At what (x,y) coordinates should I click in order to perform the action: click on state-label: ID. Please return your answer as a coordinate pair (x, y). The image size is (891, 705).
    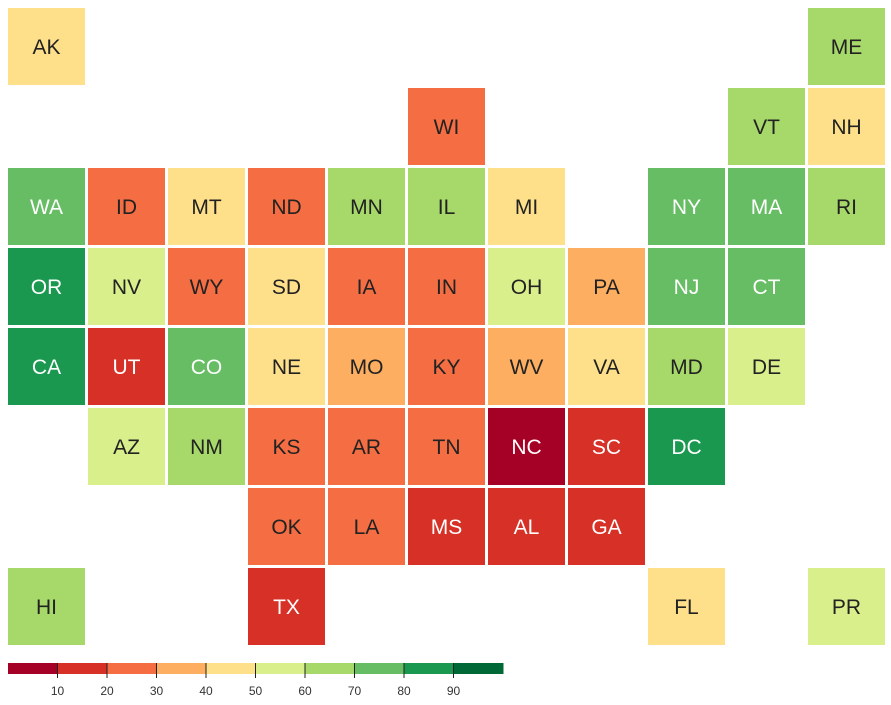
    Looking at the image, I should click on (126, 207).